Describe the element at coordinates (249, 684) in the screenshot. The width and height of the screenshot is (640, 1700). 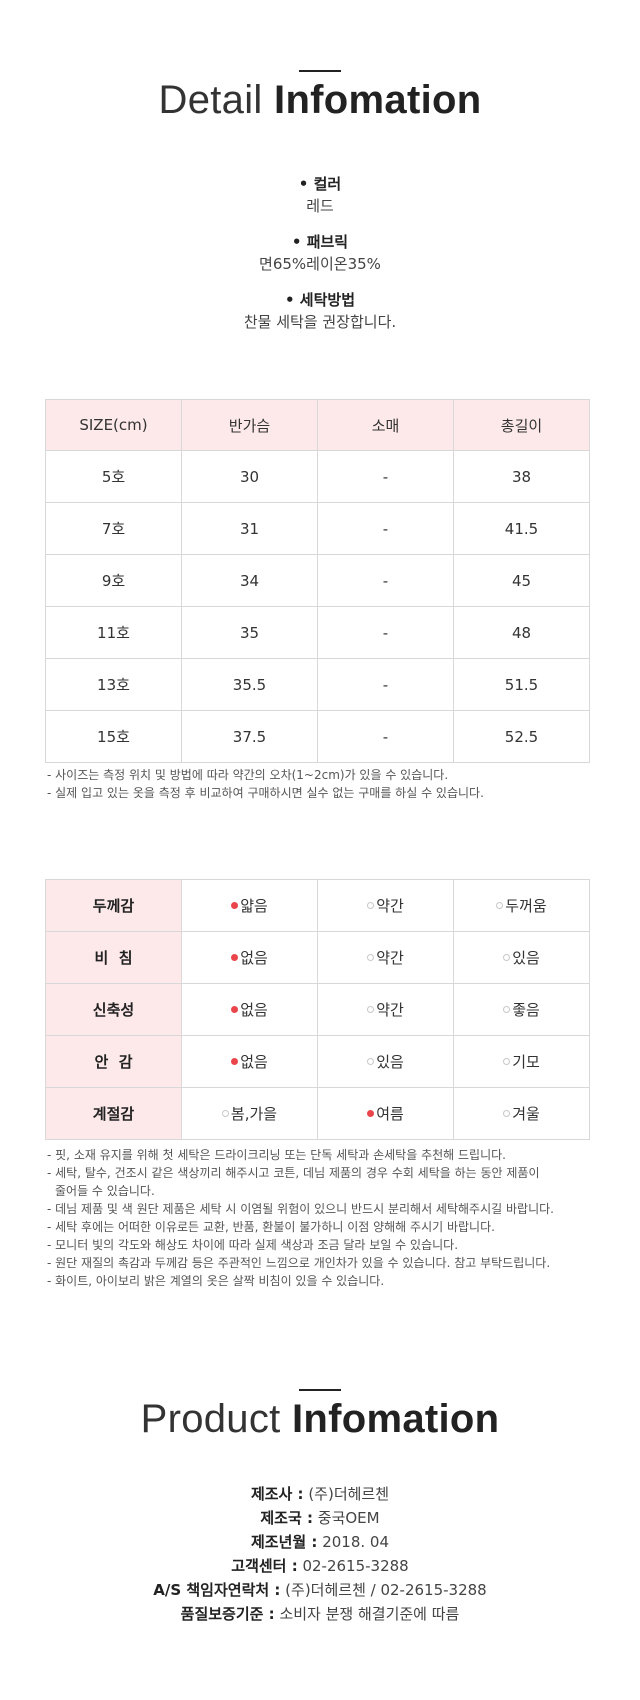
I see `table-cell: 35.5` at that location.